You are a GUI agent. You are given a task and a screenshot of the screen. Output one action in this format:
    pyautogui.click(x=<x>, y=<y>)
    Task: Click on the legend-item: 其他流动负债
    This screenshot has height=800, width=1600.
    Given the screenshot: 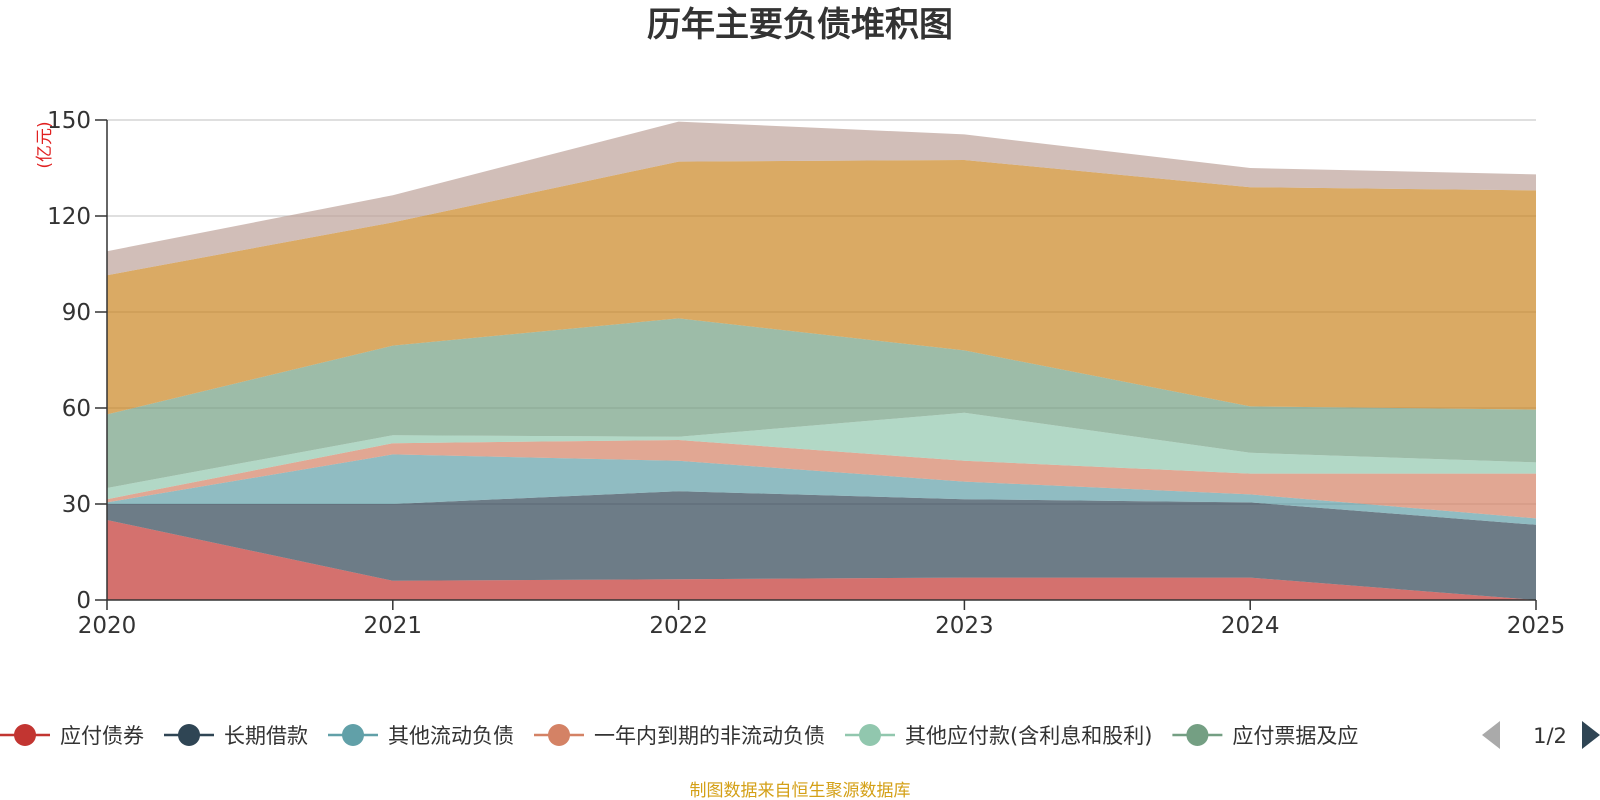 What is the action you would take?
    pyautogui.click(x=421, y=736)
    